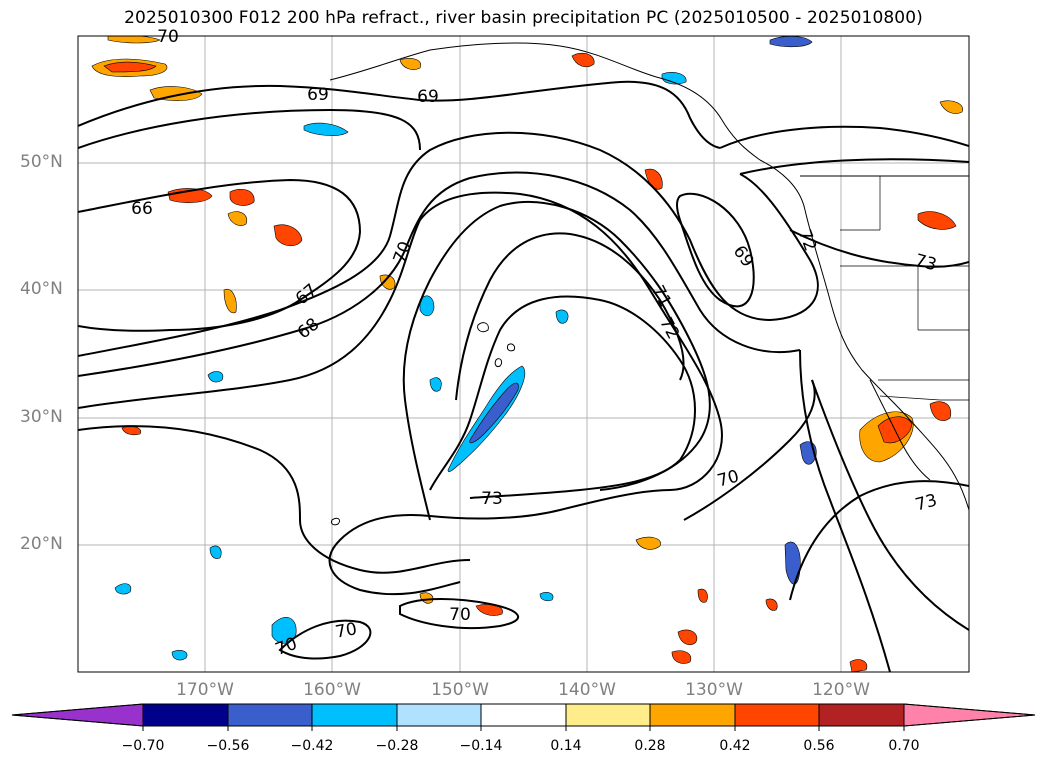 The width and height of the screenshot is (1047, 765). Describe the element at coordinates (715, 250) in the screenshot. I see `contour-69-inner` at that location.